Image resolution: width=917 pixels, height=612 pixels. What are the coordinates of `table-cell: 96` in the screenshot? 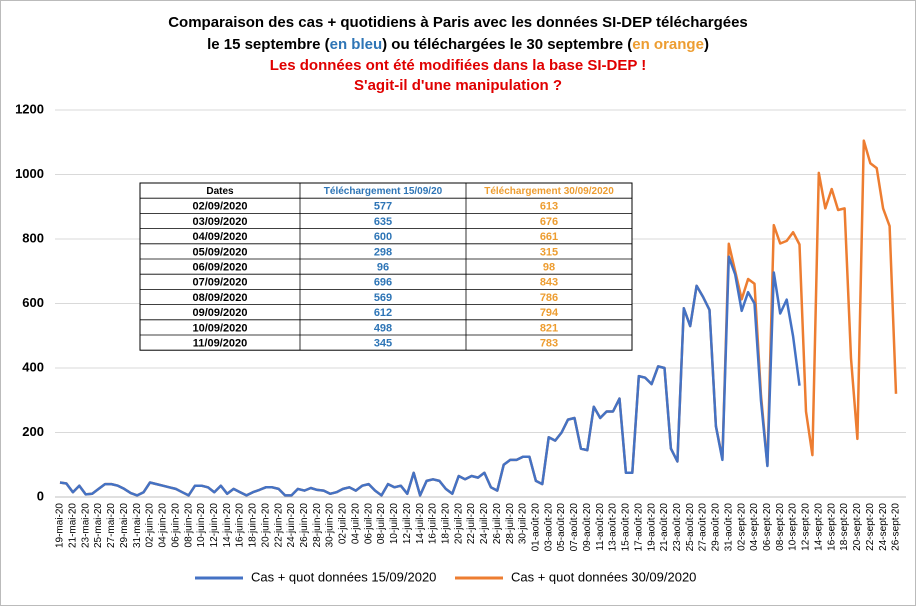 It's located at (383, 268).